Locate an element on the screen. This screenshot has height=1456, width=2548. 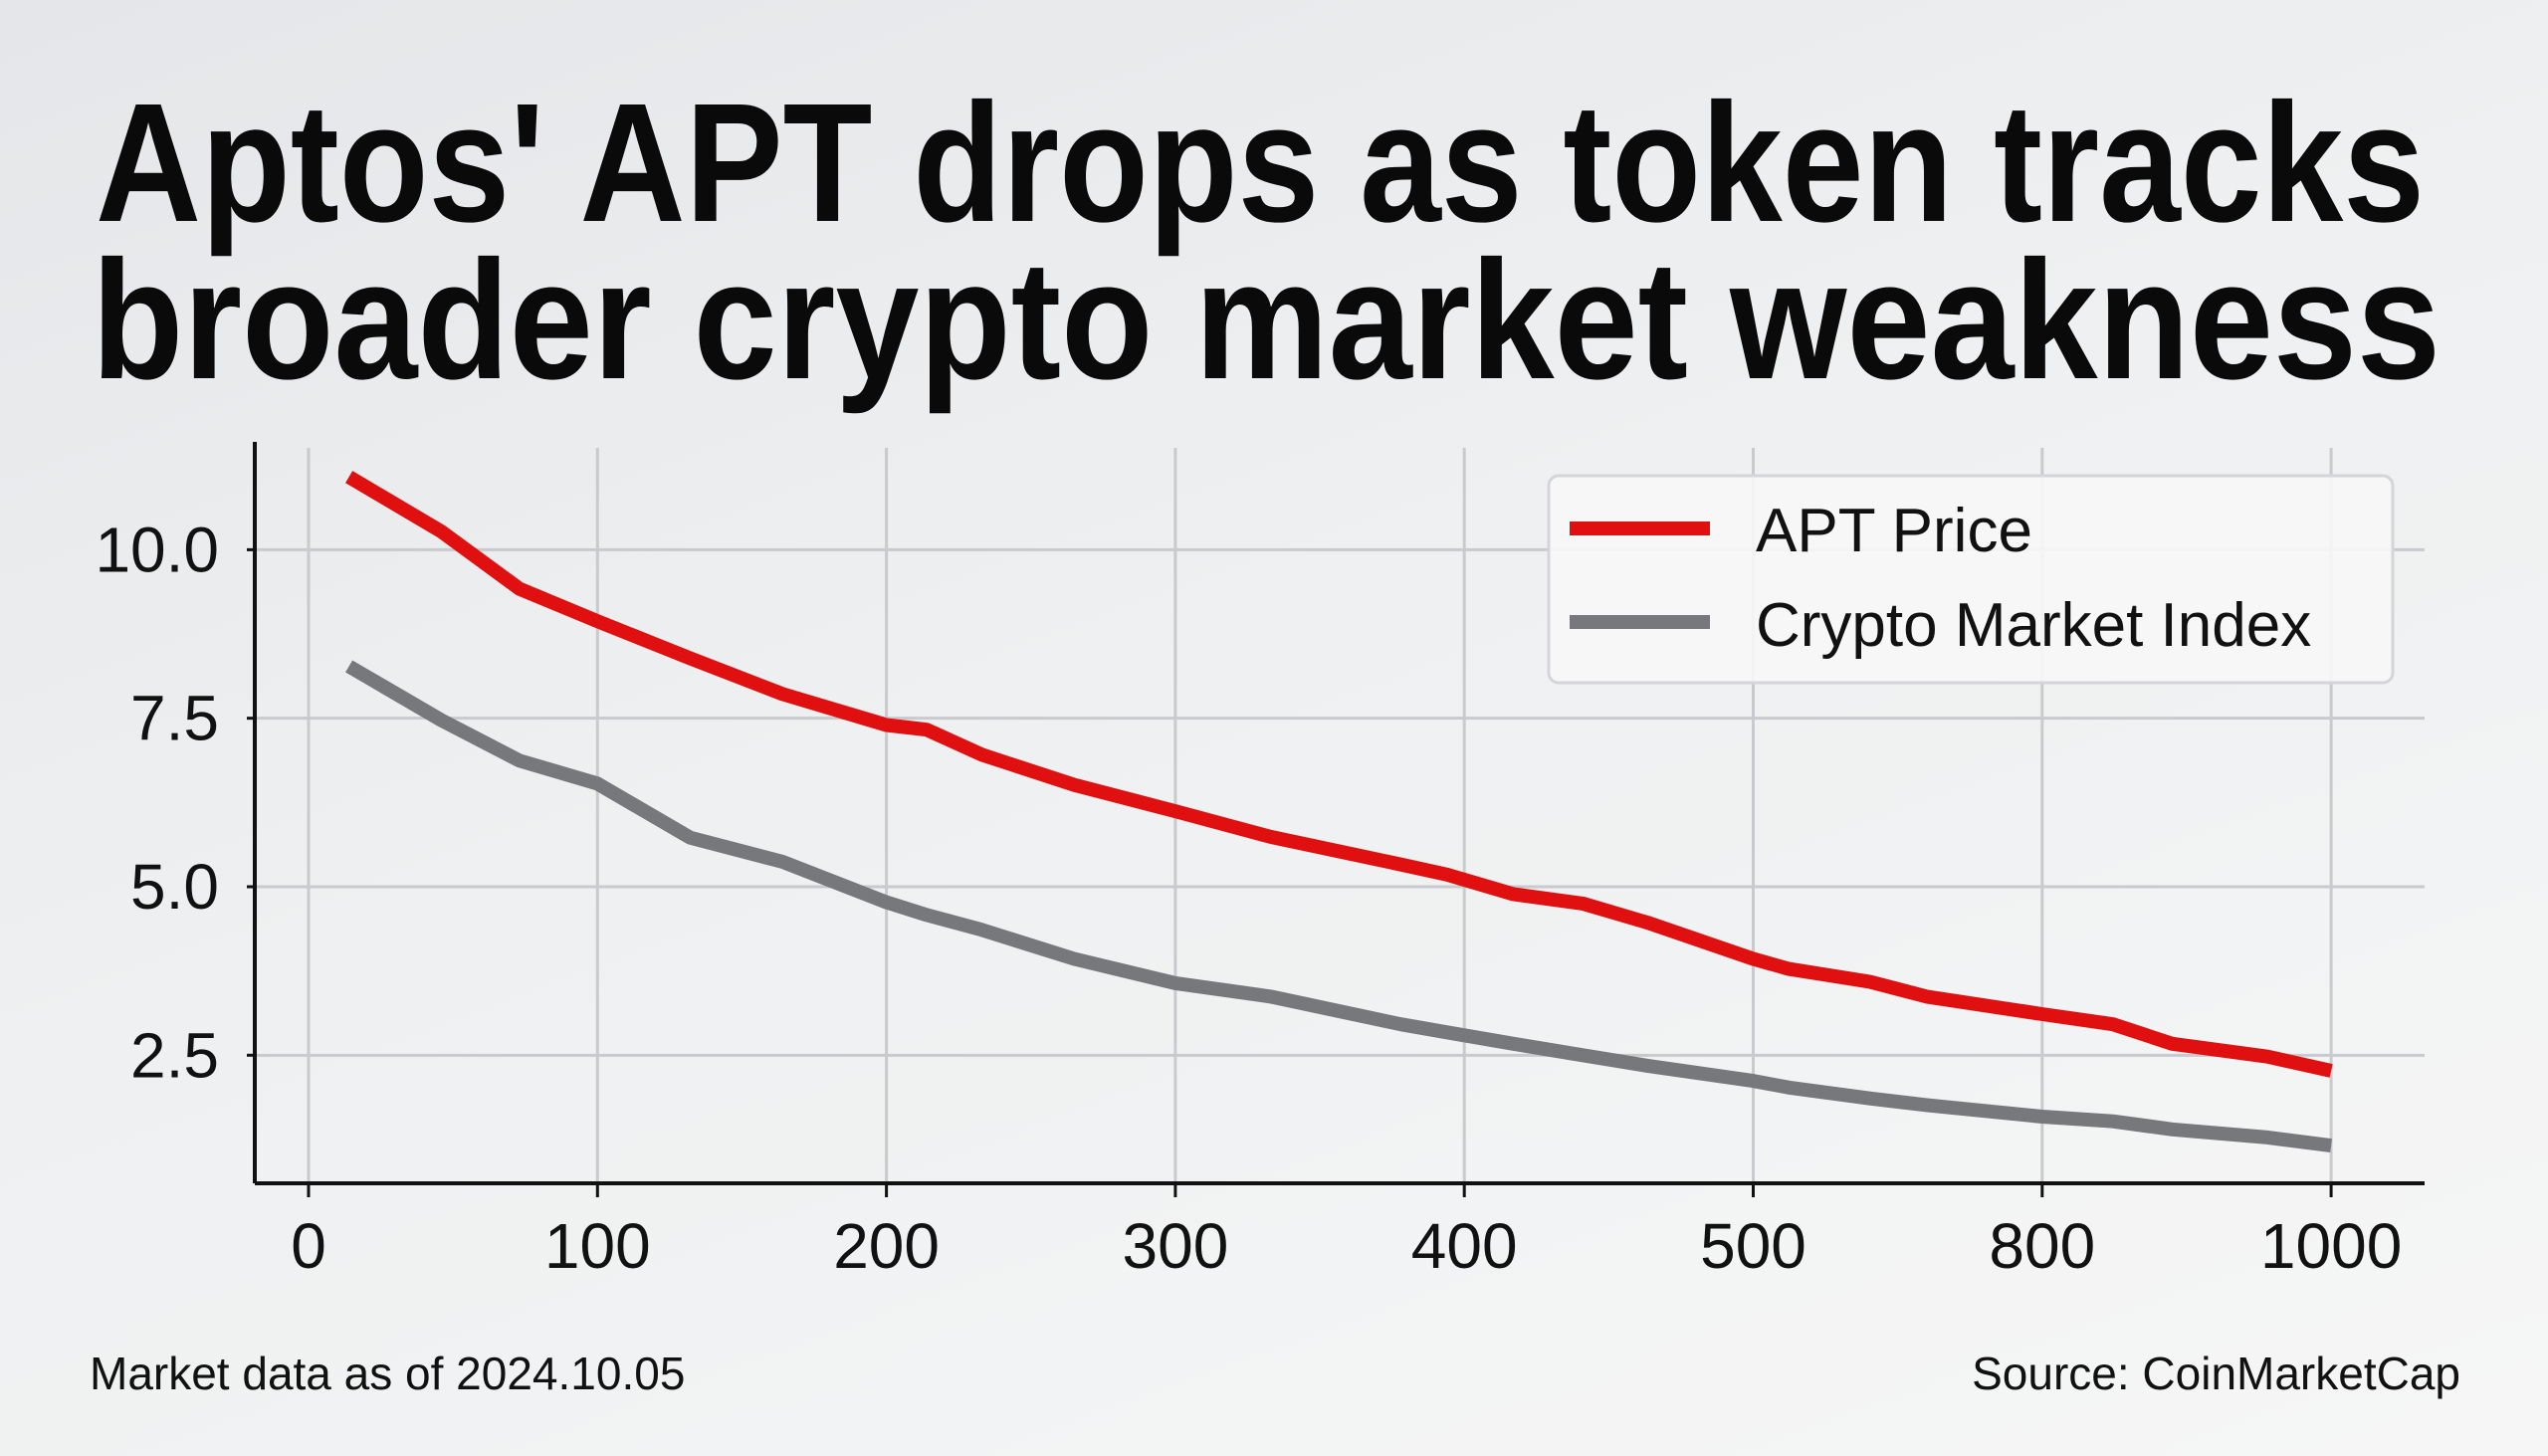
legend-label-apt-price: APT Price is located at coordinates (1894, 531).